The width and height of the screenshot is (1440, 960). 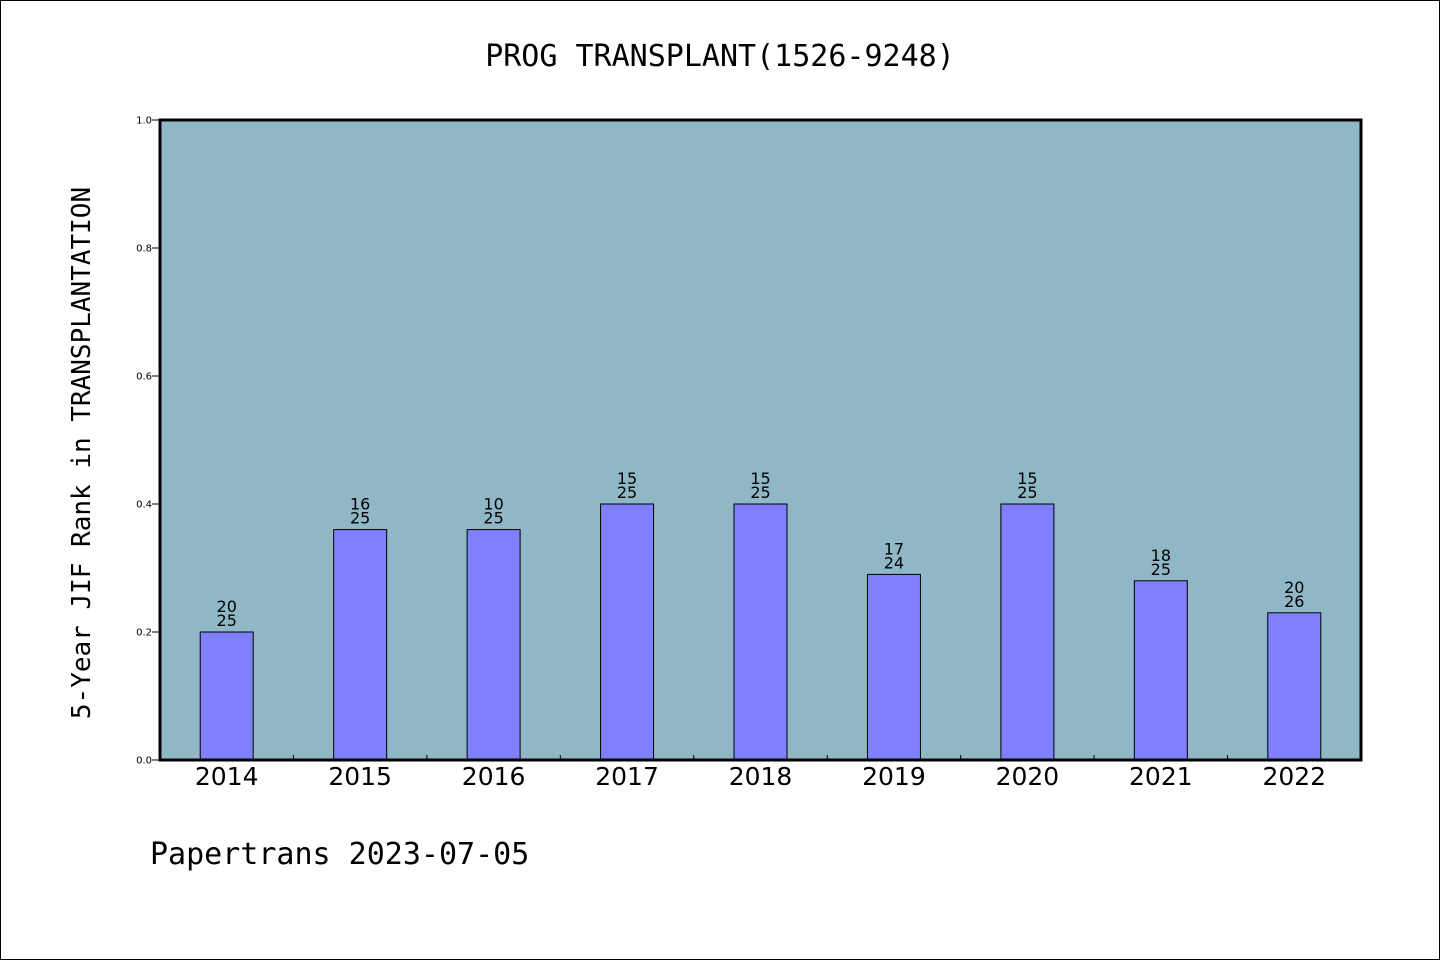 I want to click on y-tick-label: 0.8, so click(x=144, y=249).